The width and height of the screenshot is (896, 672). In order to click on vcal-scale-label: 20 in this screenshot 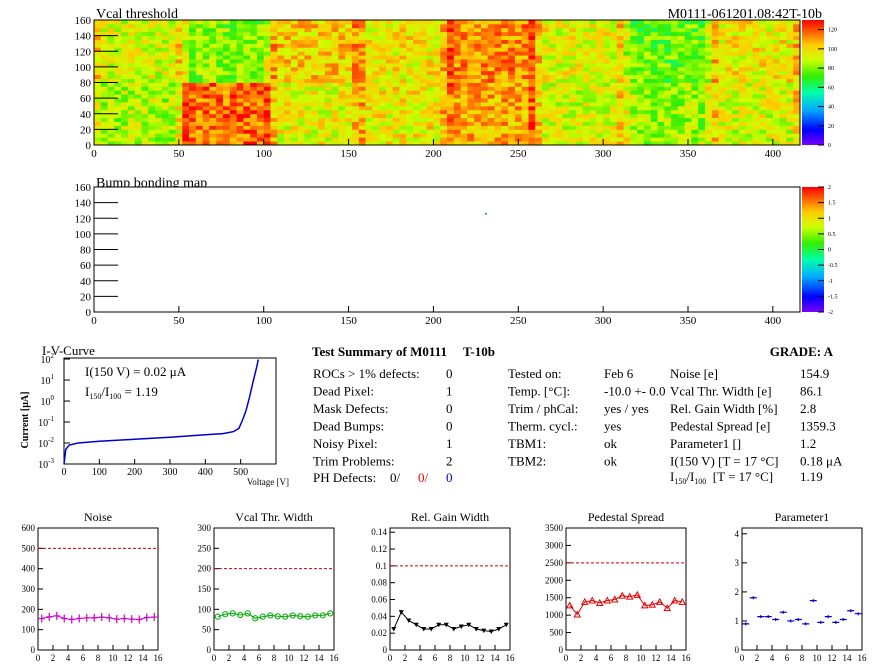, I will do `click(831, 127)`.